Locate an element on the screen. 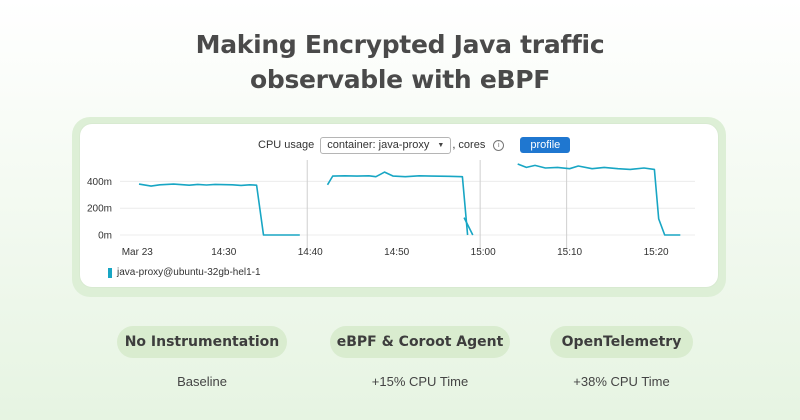 The height and width of the screenshot is (420, 800). headline-line-2: observable with eBPF is located at coordinates (400, 79).